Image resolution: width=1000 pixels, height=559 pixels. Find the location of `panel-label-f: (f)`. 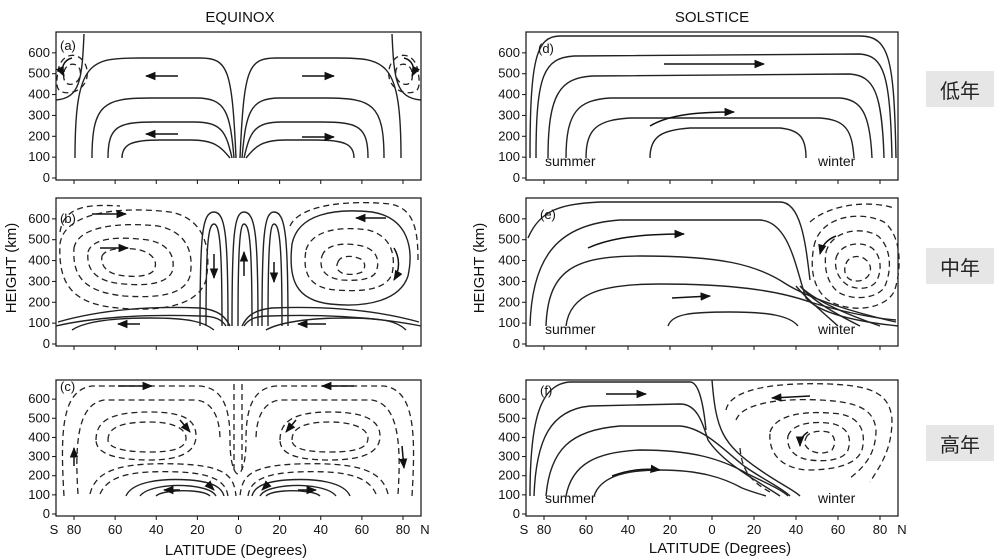

panel-label-f: (f) is located at coordinates (546, 390).